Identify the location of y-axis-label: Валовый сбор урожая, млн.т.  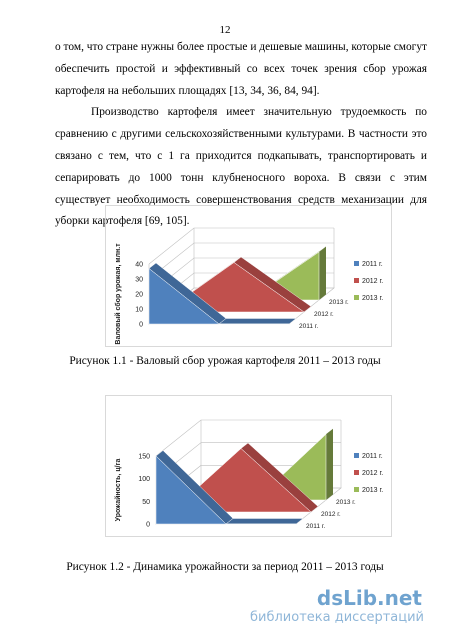
(118, 294).